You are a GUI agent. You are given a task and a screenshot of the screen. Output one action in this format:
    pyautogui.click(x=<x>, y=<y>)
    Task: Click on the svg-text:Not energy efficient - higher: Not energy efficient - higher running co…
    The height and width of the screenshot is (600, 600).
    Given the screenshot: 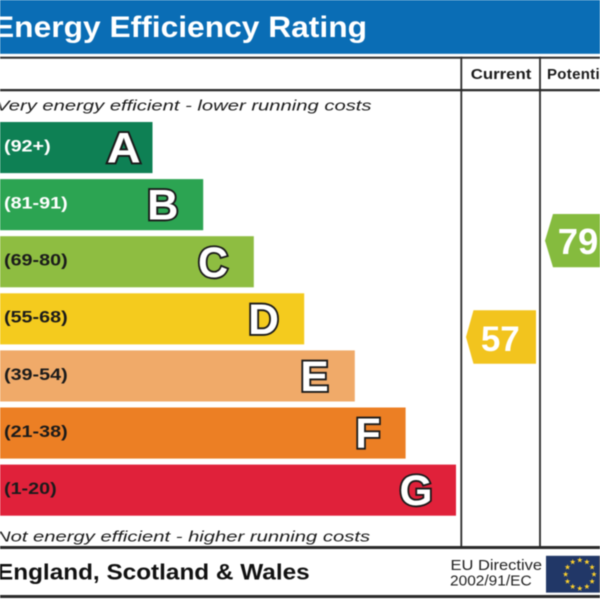 What is the action you would take?
    pyautogui.click(x=185, y=536)
    